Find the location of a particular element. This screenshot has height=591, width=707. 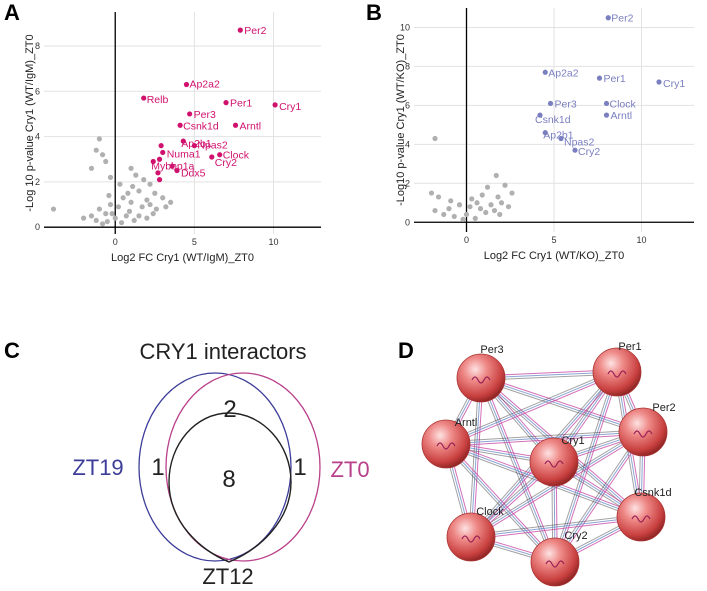

point-label: Npas2 is located at coordinates (579, 143).